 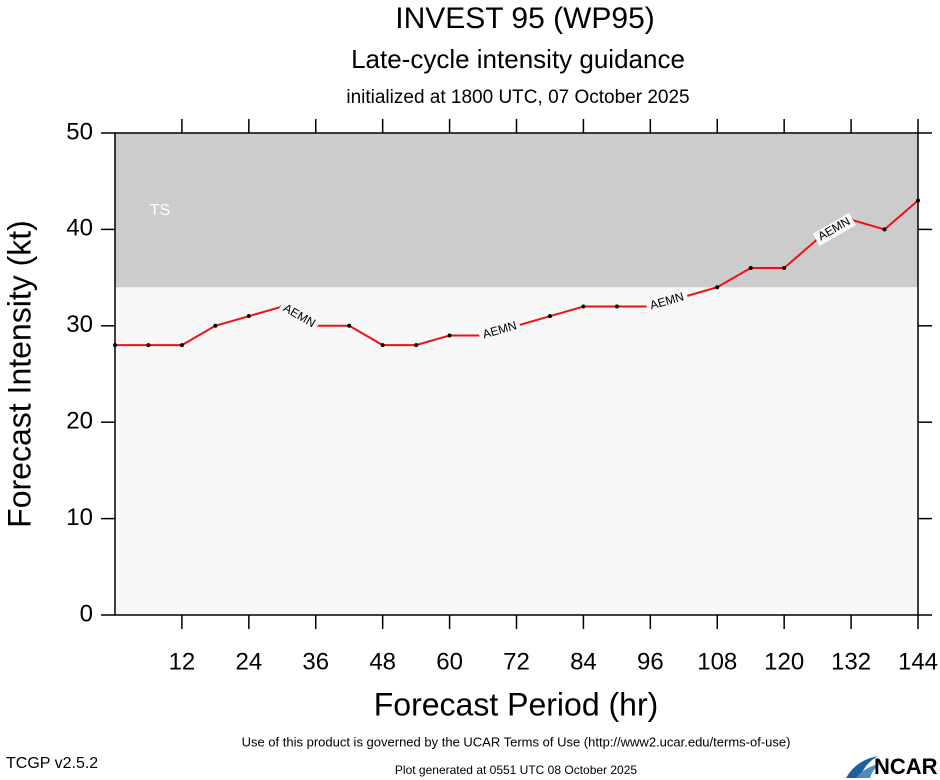 What do you see at coordinates (525, 18) in the screenshot?
I see `chart-title: INVEST 95 (WP95)` at bounding box center [525, 18].